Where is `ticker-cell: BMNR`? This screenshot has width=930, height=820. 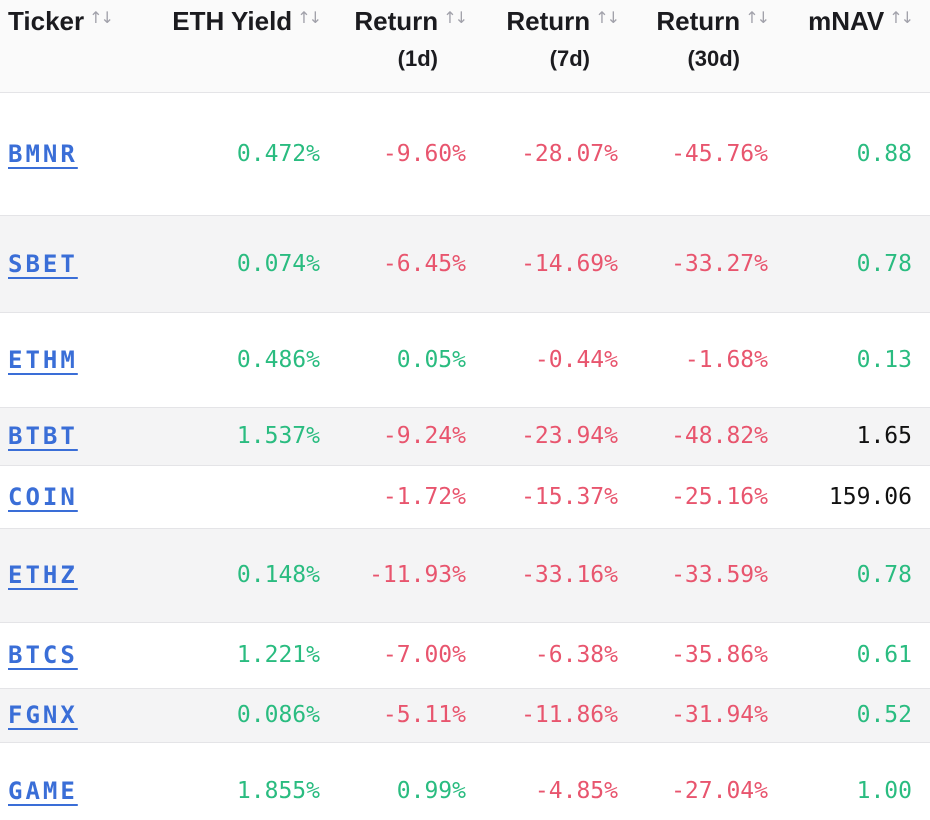
ticker-cell: BMNR is located at coordinates (85, 153).